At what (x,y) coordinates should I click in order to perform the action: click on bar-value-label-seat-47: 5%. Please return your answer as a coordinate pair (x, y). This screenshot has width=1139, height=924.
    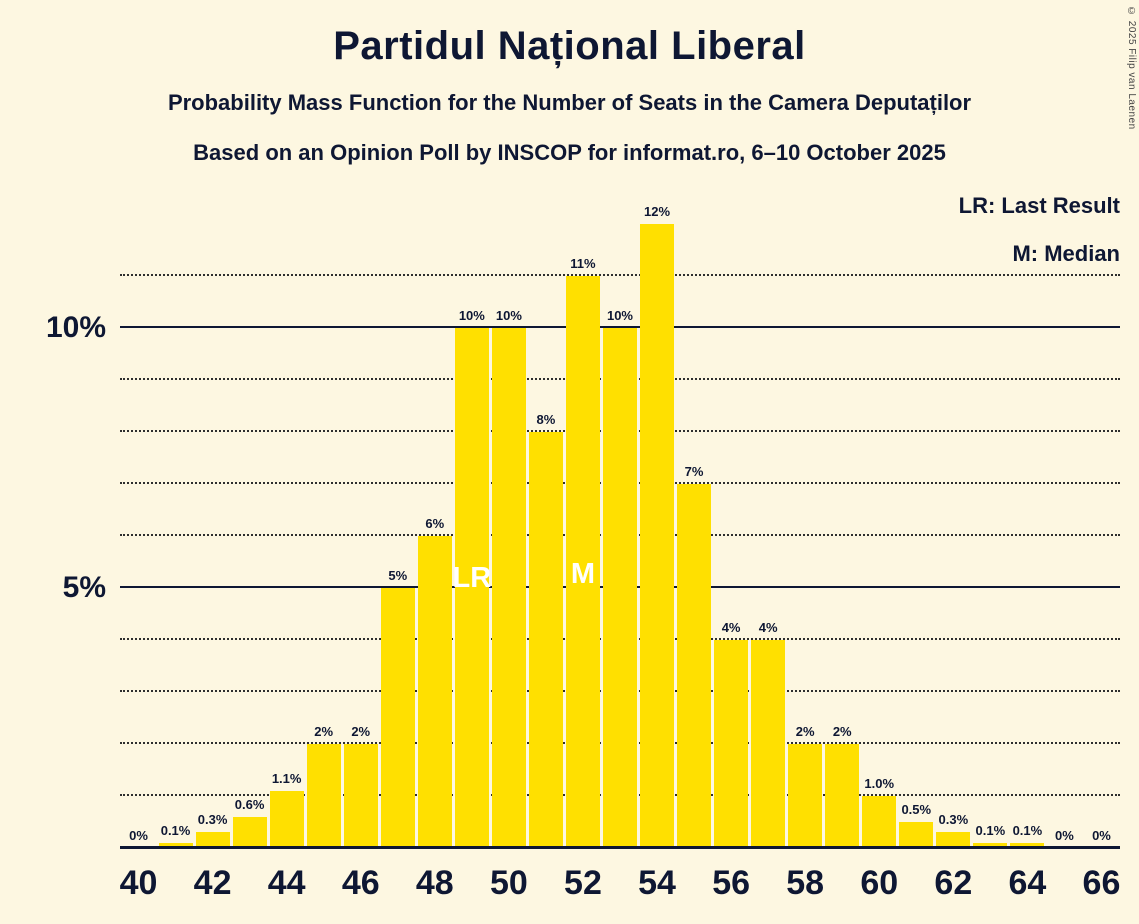
    Looking at the image, I should click on (398, 575).